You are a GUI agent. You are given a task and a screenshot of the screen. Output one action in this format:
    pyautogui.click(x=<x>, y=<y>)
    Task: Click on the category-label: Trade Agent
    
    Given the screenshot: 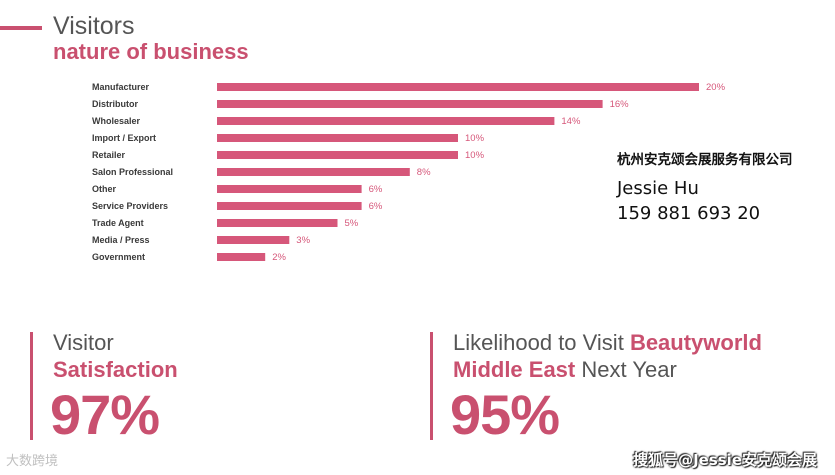 What is the action you would take?
    pyautogui.click(x=118, y=223)
    